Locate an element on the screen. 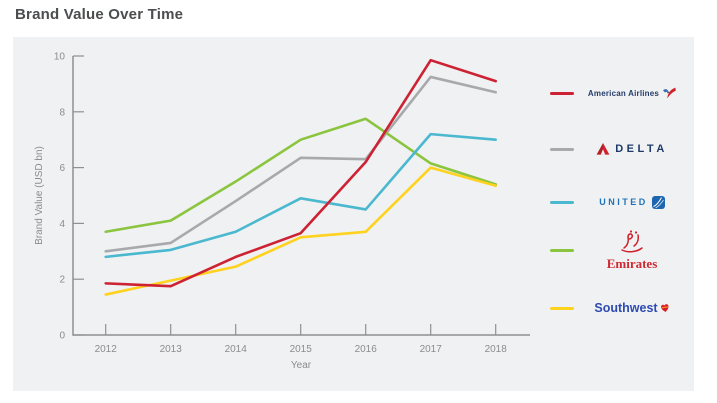  x-tick-label: 2015 is located at coordinates (301, 349).